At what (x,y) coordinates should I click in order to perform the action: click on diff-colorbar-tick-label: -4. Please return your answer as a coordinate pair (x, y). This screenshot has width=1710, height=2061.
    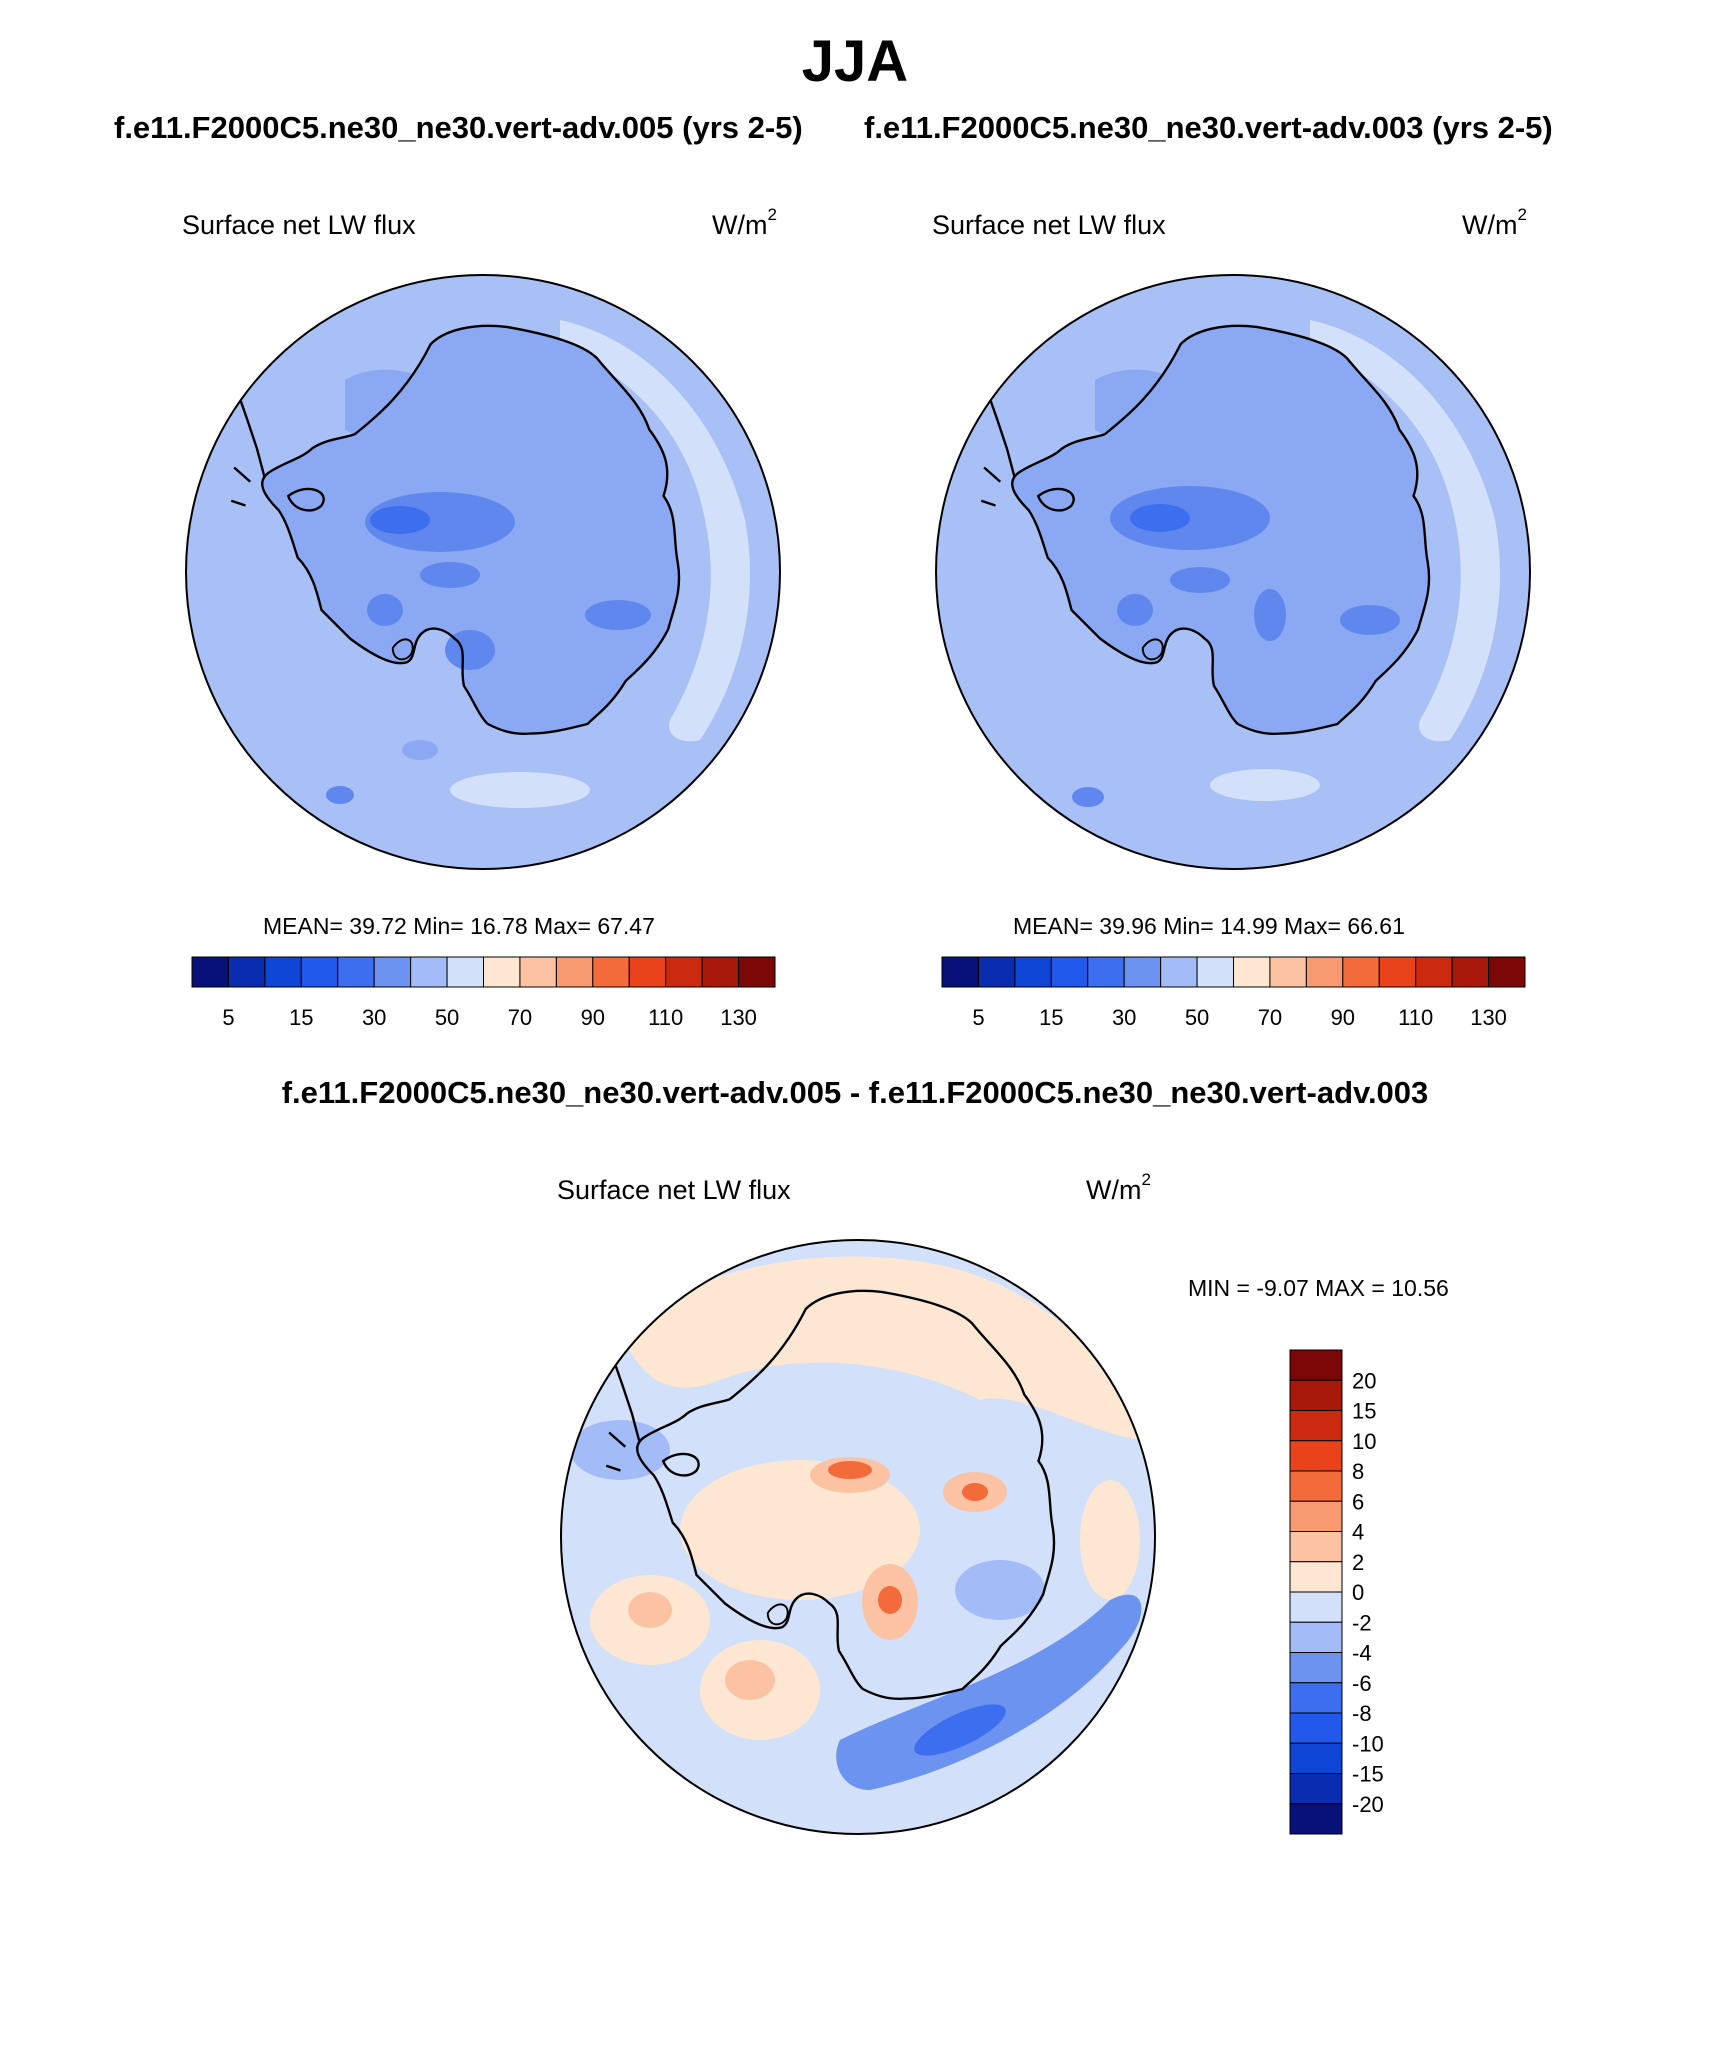
    Looking at the image, I should click on (1362, 1653).